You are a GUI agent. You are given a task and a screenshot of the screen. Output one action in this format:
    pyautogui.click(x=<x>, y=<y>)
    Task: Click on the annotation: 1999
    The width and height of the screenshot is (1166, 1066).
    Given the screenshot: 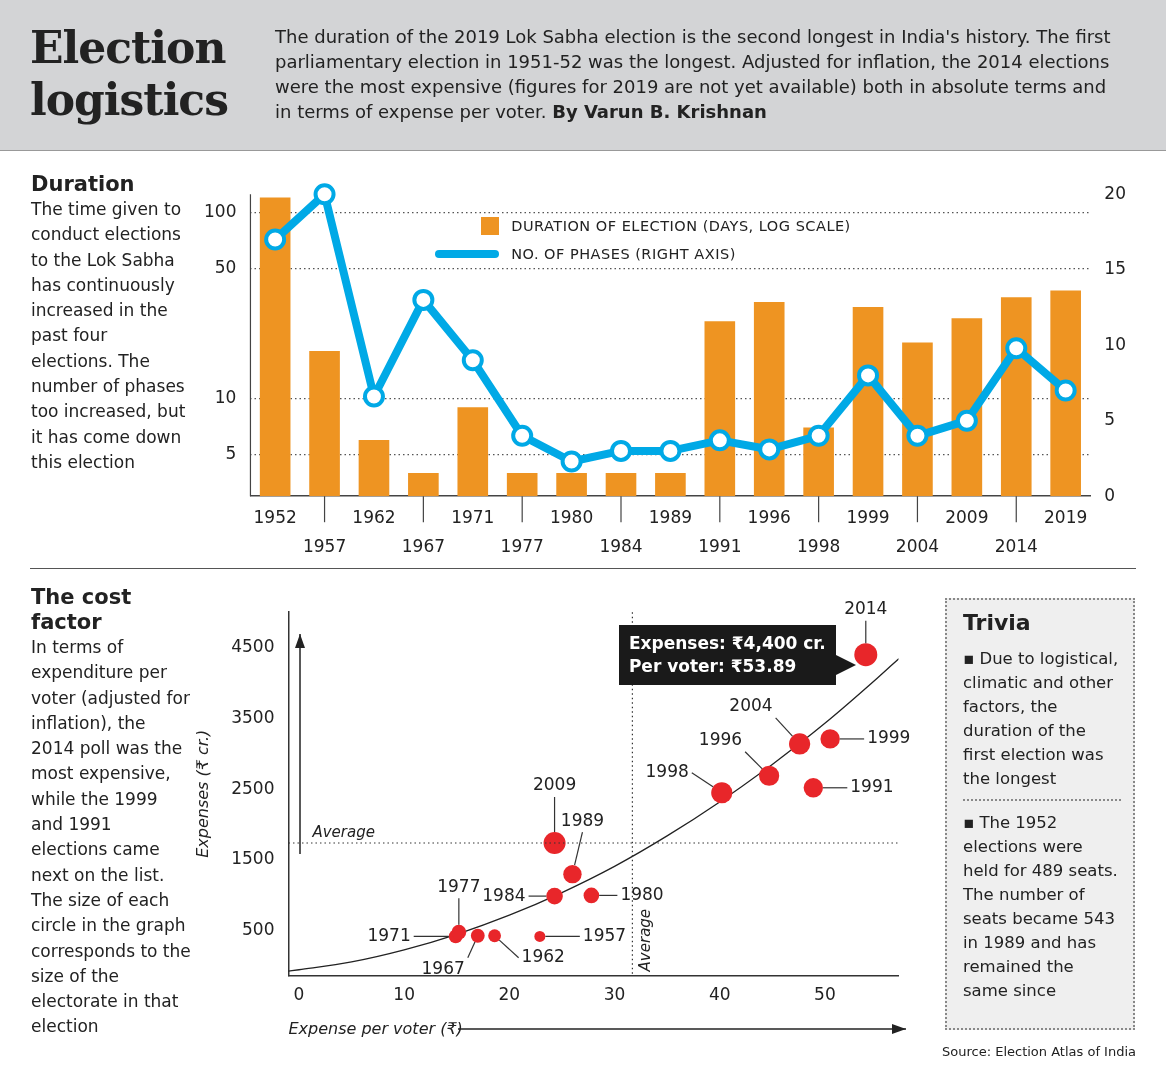 What is the action you would take?
    pyautogui.click(x=889, y=737)
    